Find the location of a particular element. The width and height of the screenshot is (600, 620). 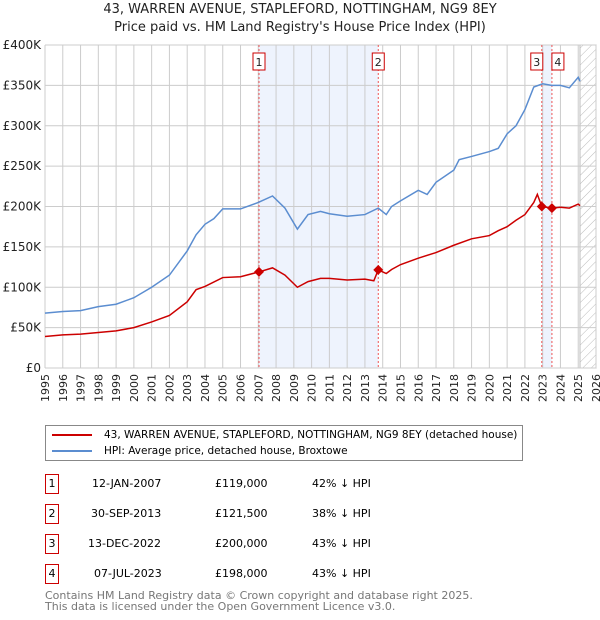

y-tick-label: £100K is located at coordinates (23, 287).